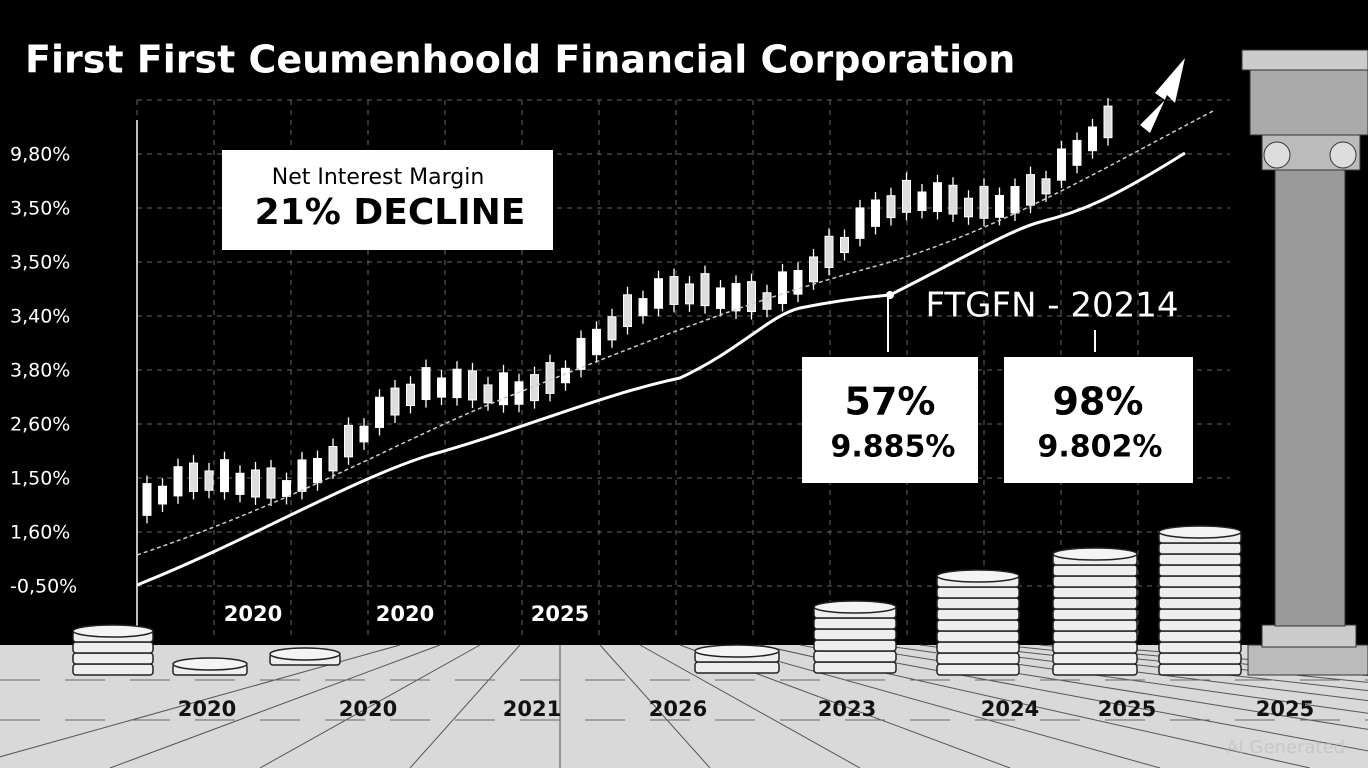 The image size is (1368, 768). What do you see at coordinates (43, 587) in the screenshot?
I see `y-tick-label: -0,50%` at bounding box center [43, 587].